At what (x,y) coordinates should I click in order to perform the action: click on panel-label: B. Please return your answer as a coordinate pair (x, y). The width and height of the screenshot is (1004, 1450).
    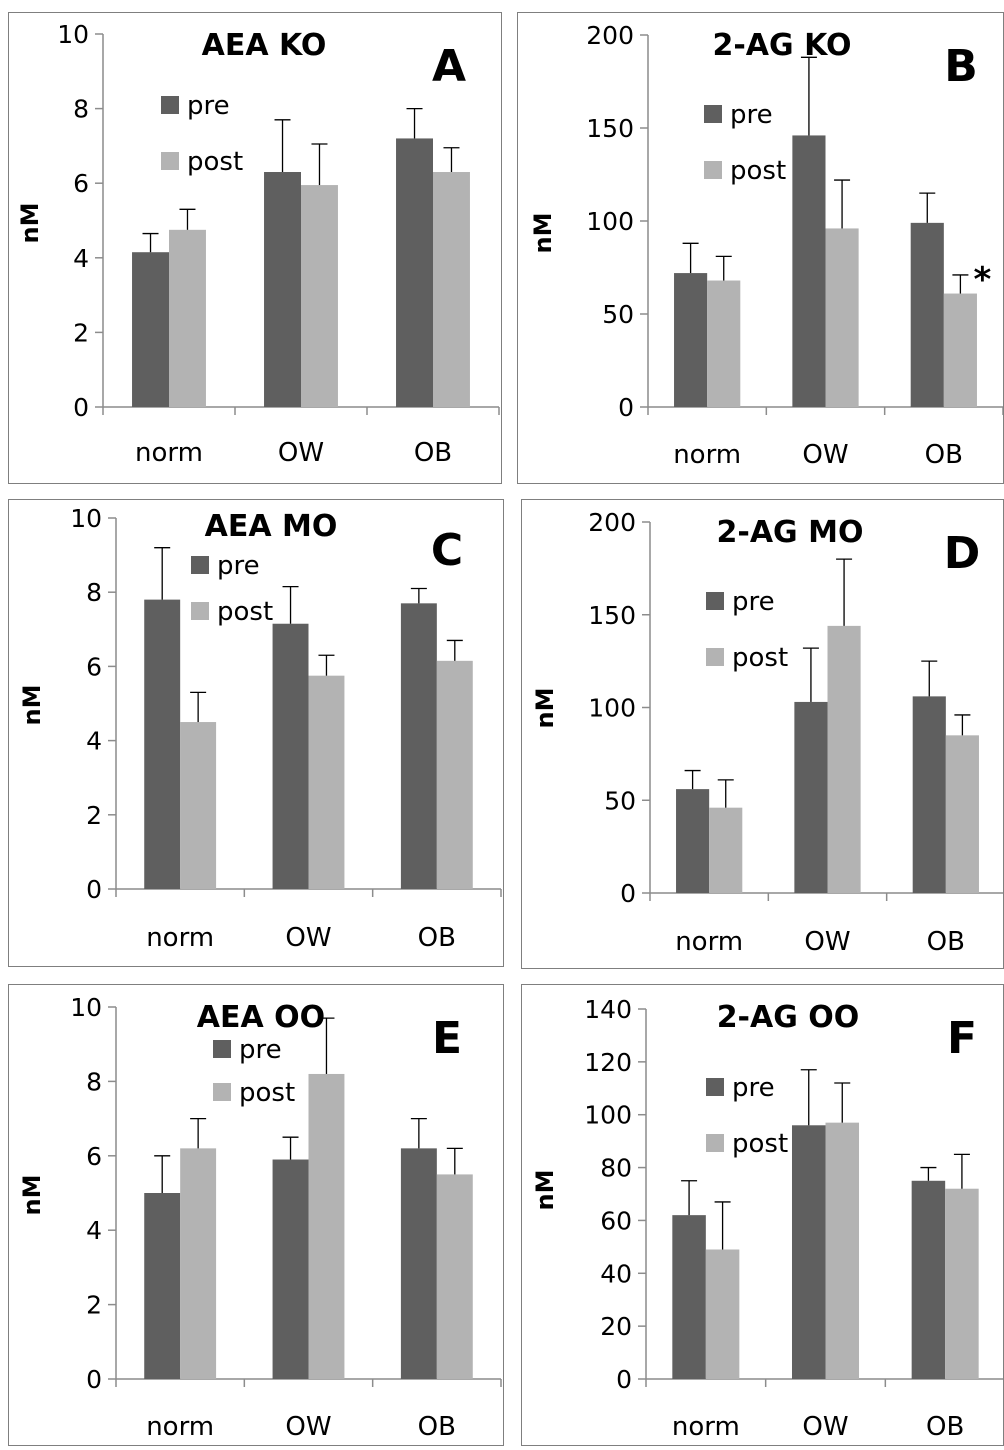
    Looking at the image, I should click on (961, 66).